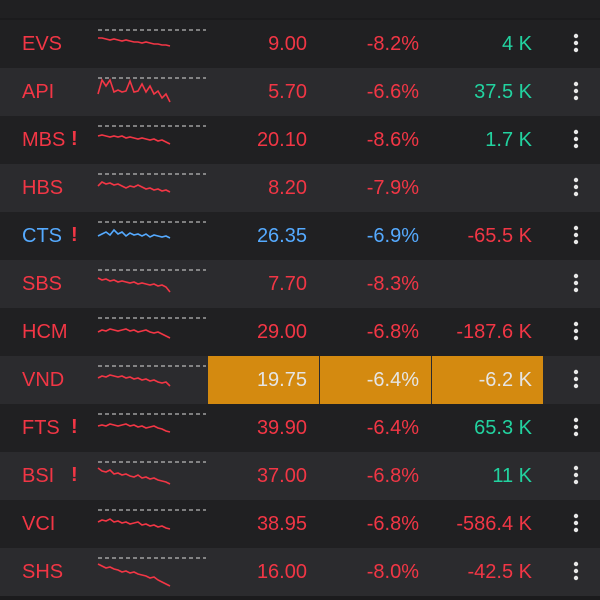 This screenshot has width=600, height=600. I want to click on table-row: HBS 8.20 -7.9%, so click(300, 188).